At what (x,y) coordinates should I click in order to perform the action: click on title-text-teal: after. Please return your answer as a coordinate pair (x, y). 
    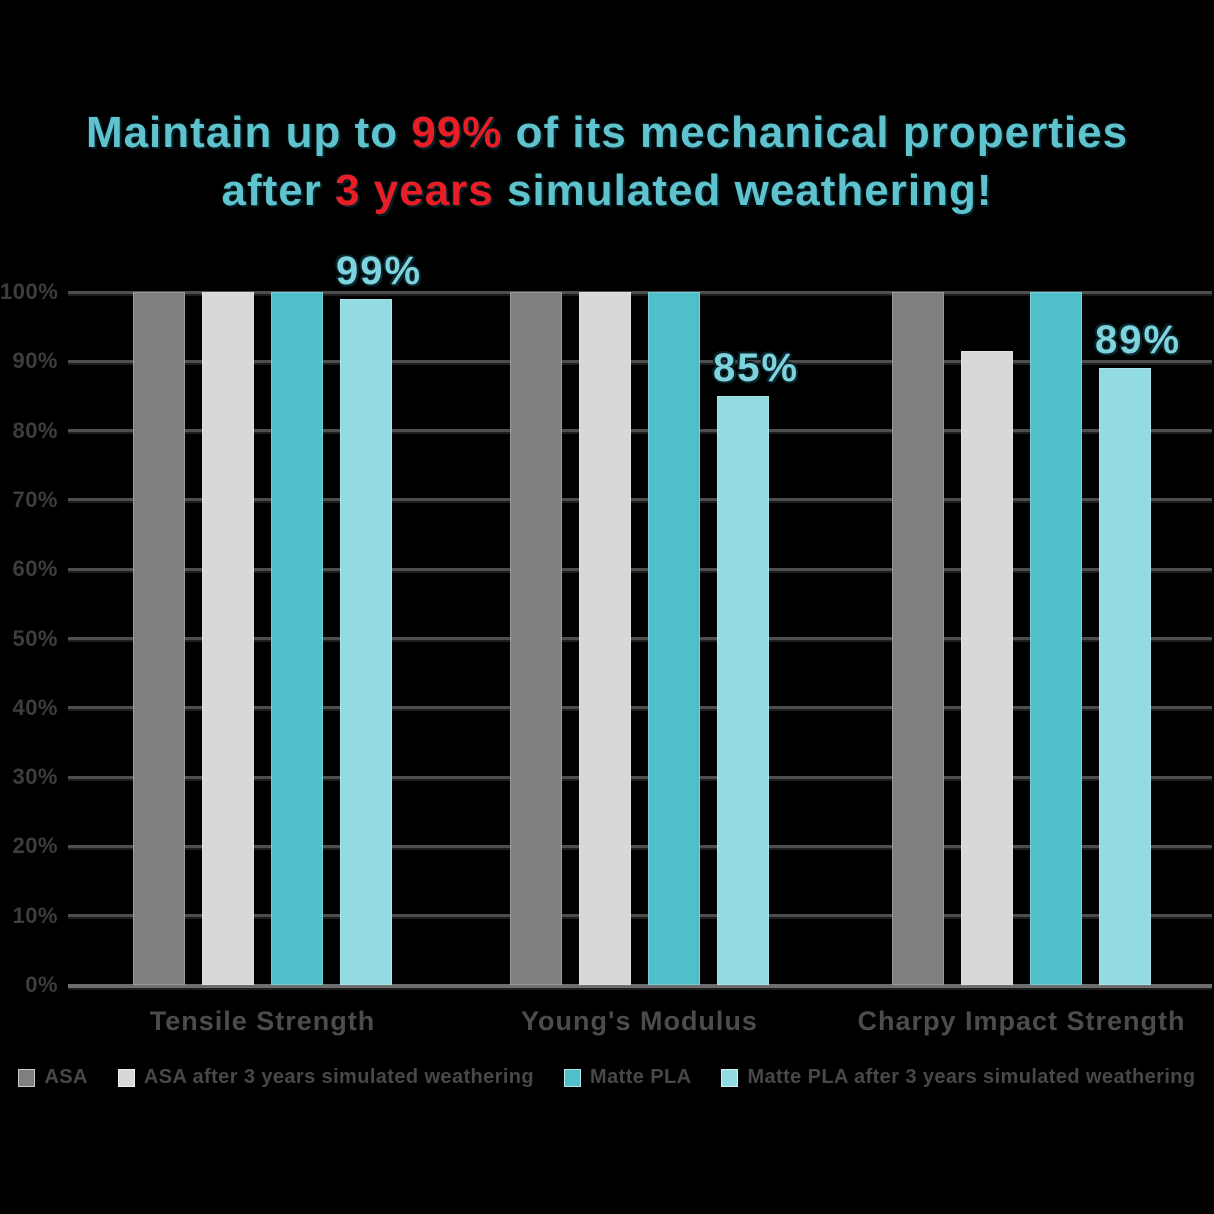
    Looking at the image, I should click on (278, 190).